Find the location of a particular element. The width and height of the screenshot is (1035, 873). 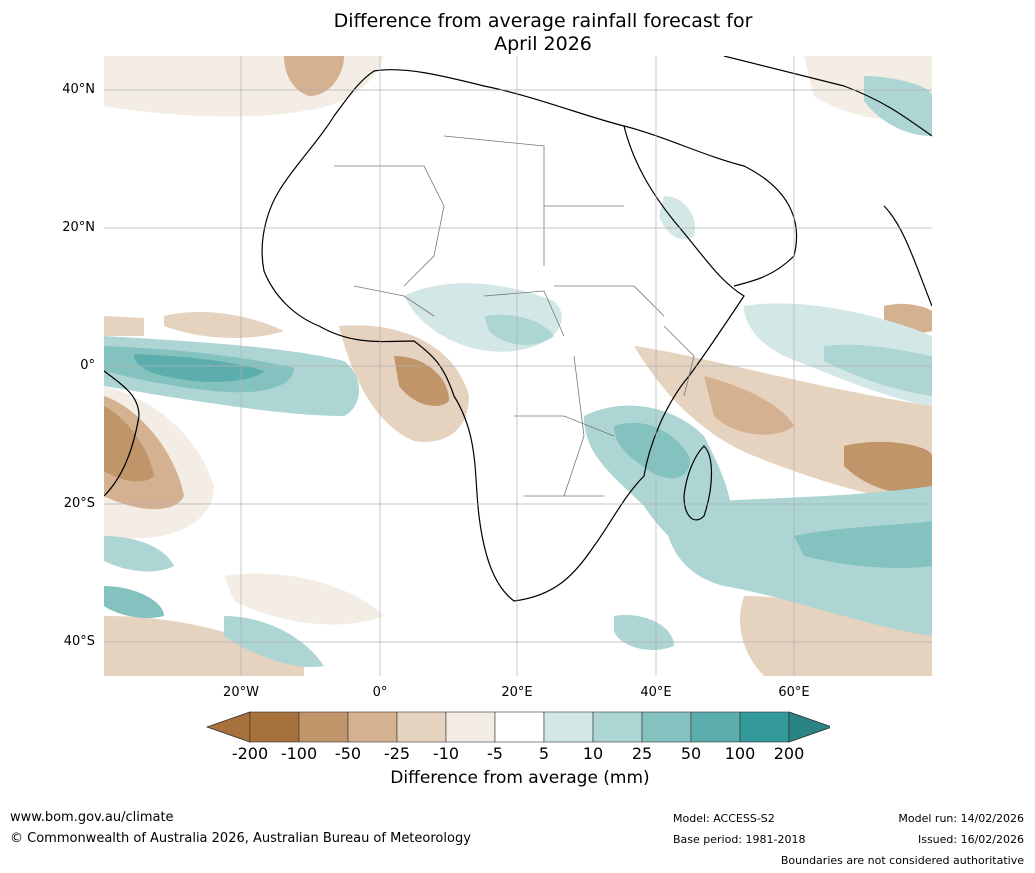

legend-tick-label: 5 is located at coordinates (544, 753).